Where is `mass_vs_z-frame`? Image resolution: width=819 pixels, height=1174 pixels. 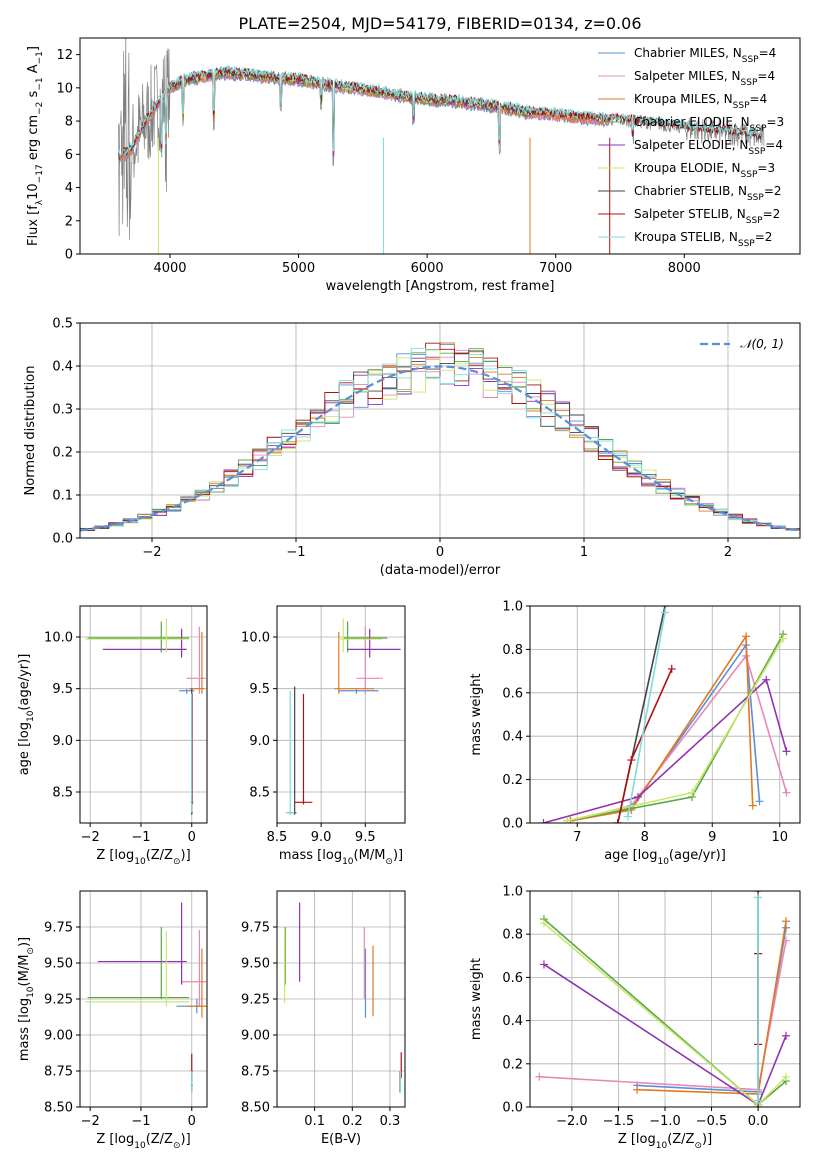 mass_vs_z-frame is located at coordinates (143, 999).